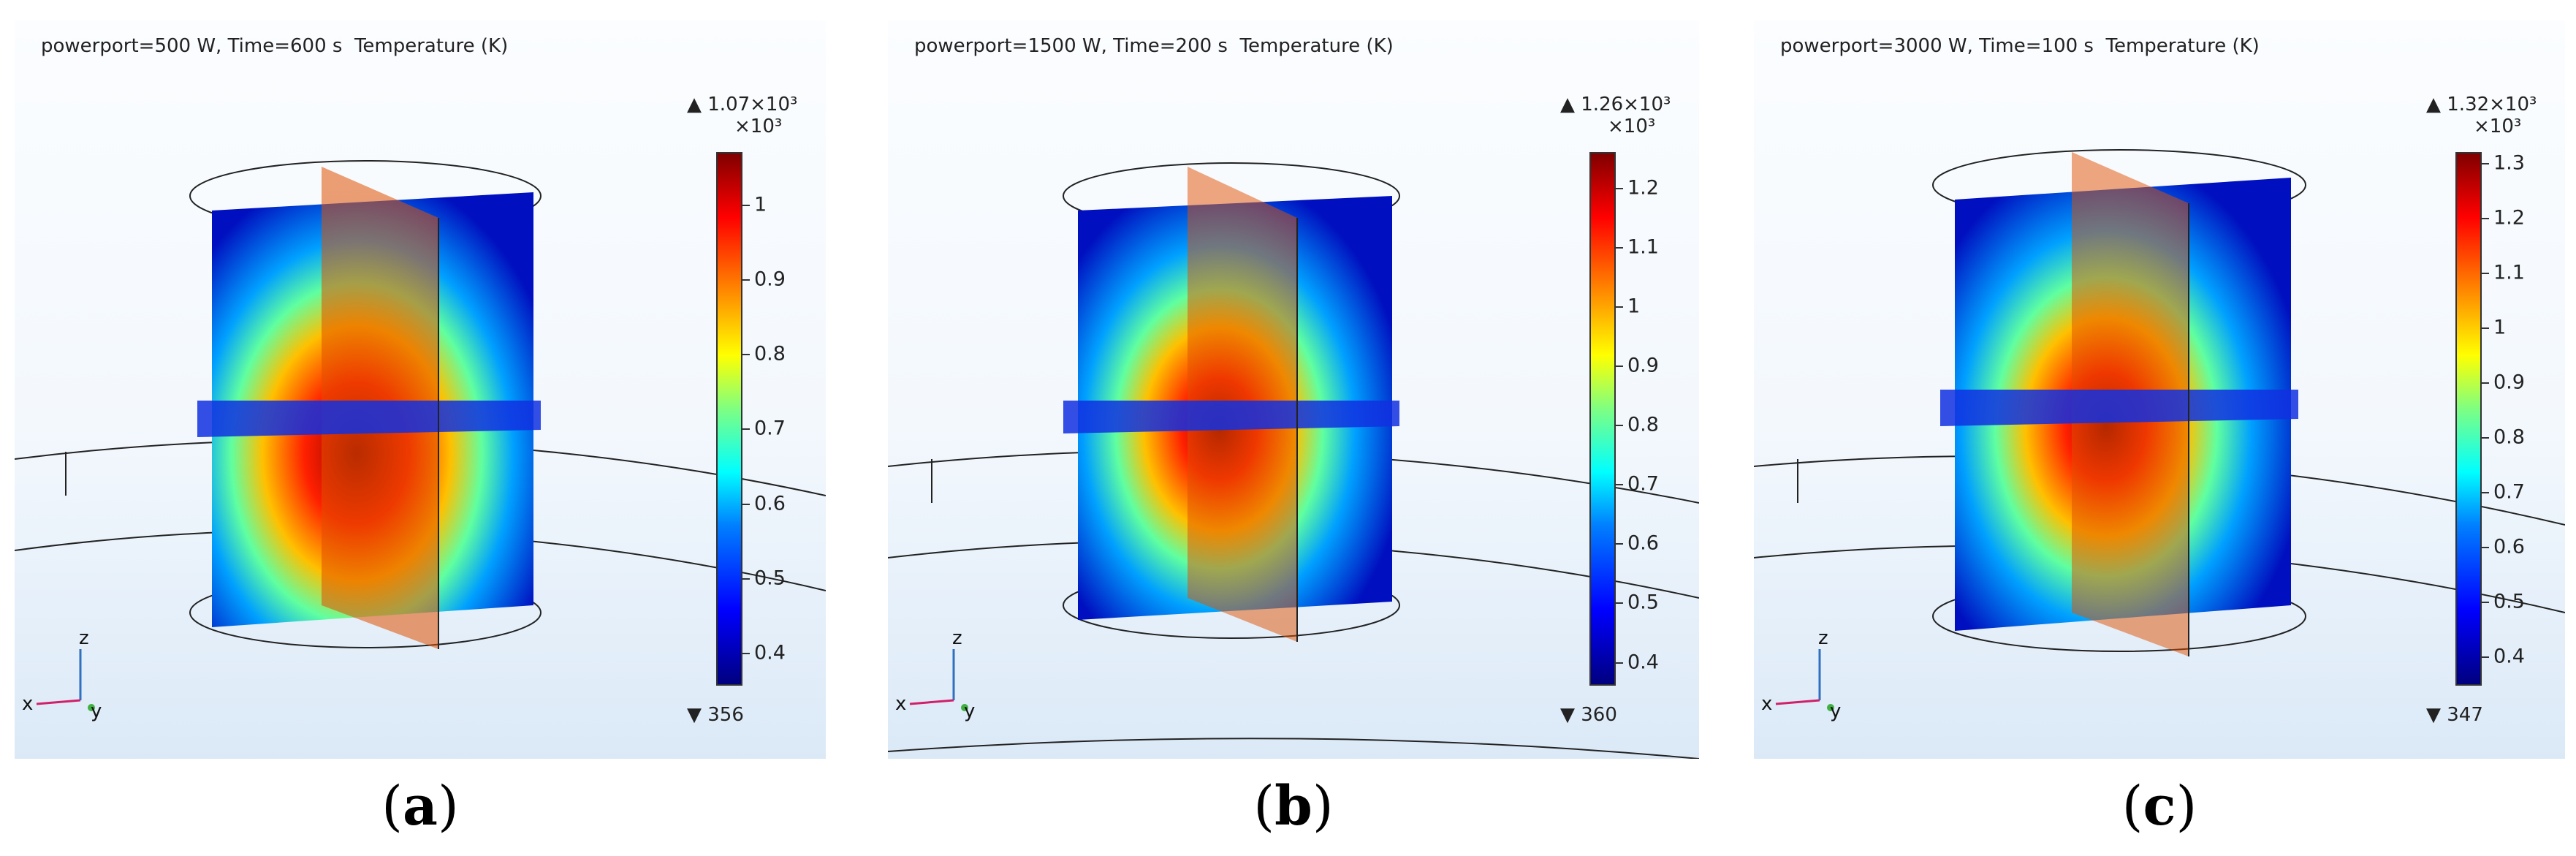 The width and height of the screenshot is (2576, 856). I want to click on caption-letter: a, so click(420, 806).